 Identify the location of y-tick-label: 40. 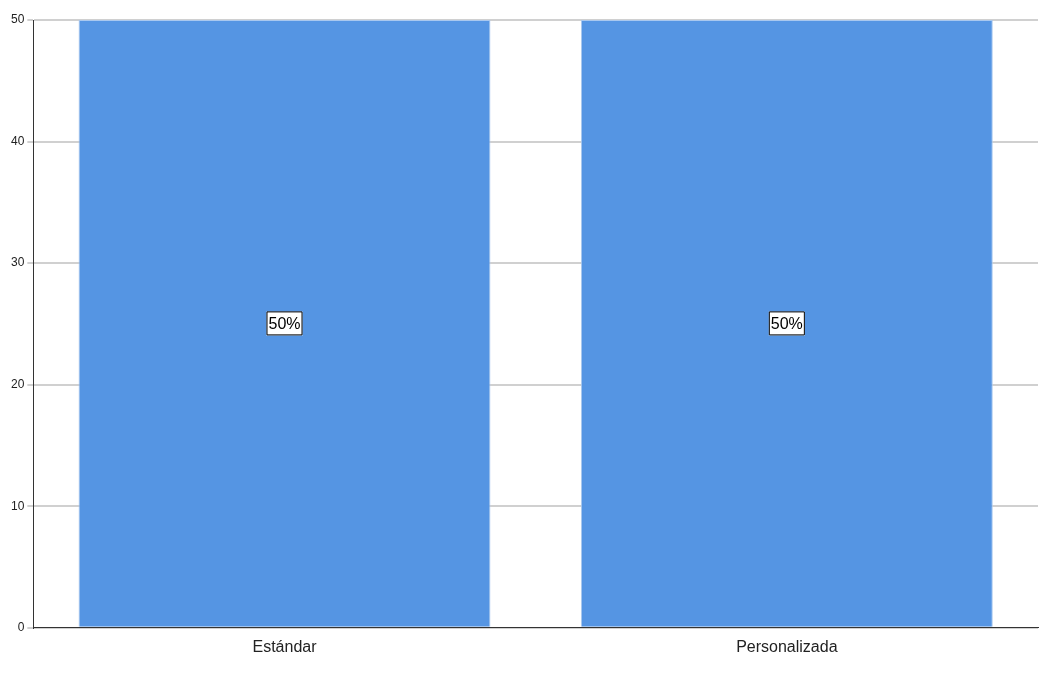
(17, 140).